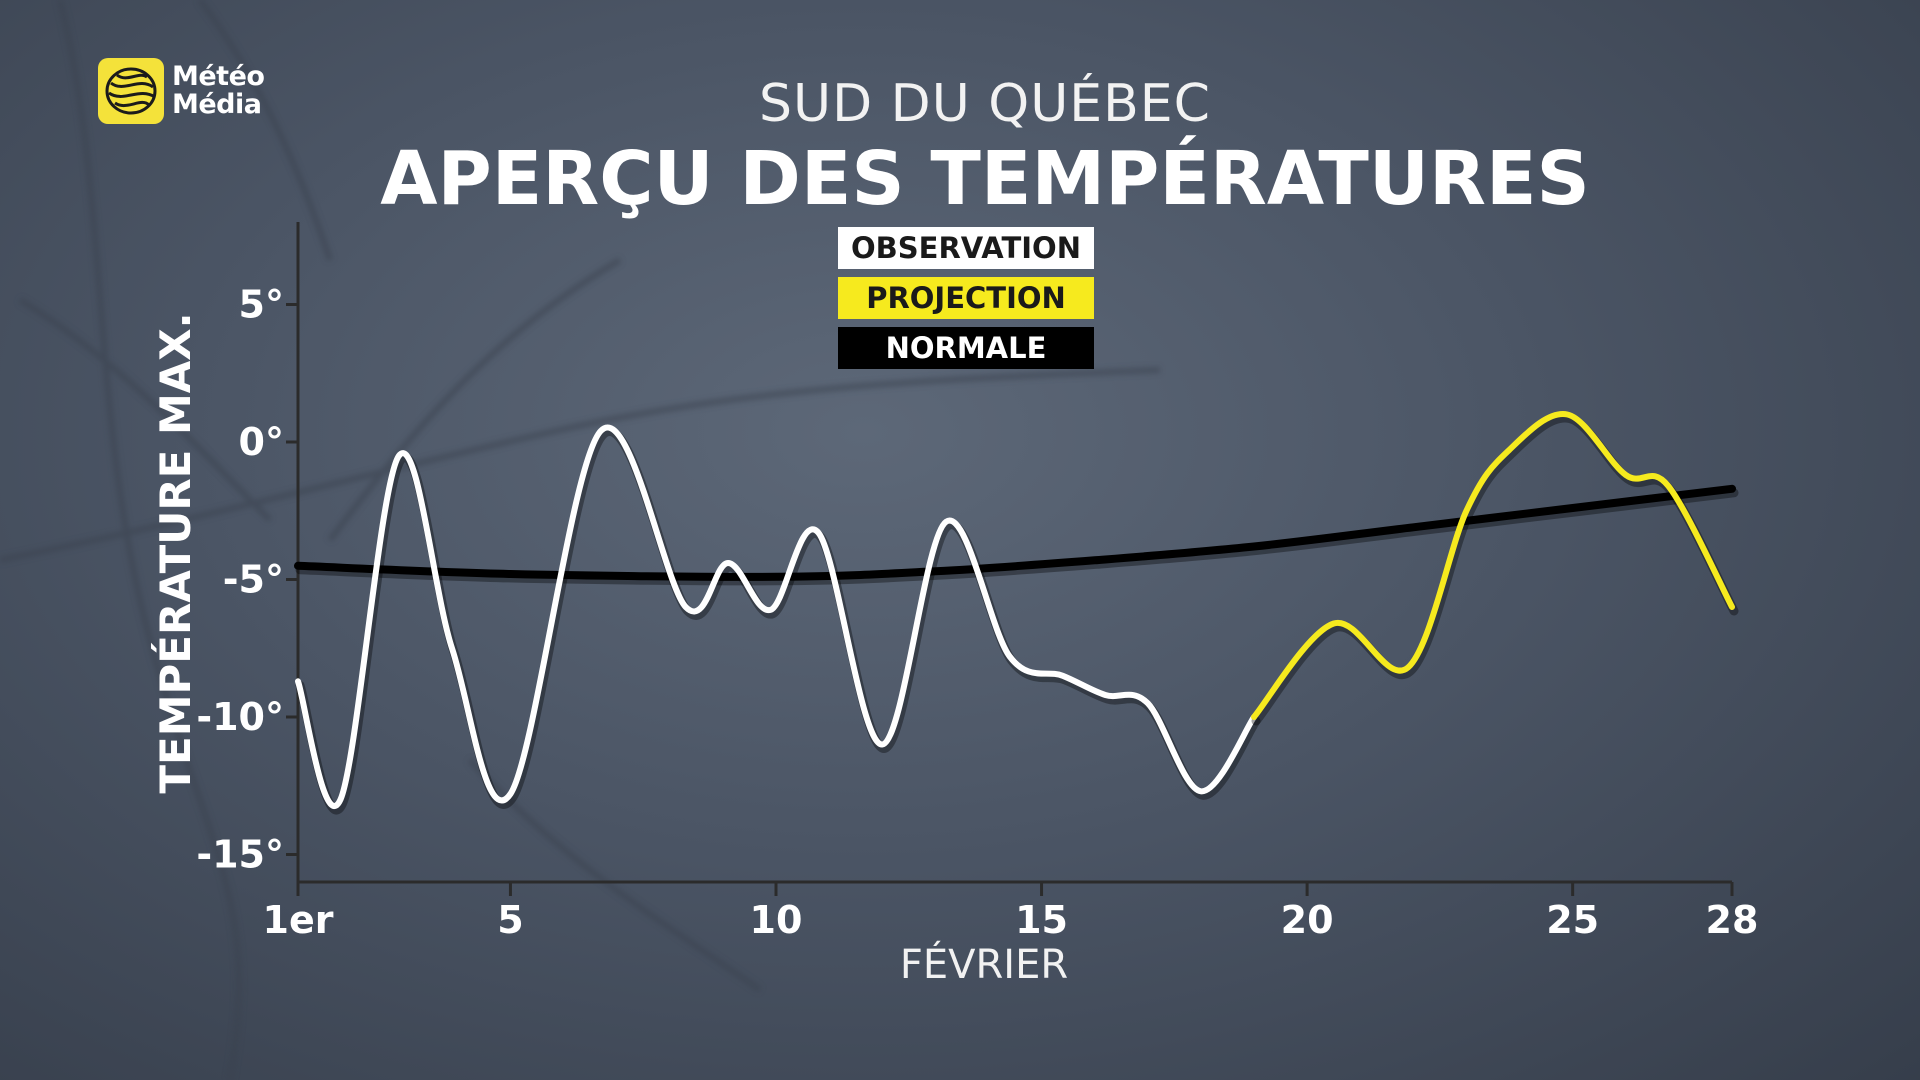 This screenshot has width=1920, height=1080. I want to click on logo-line-2: Média, so click(217, 104).